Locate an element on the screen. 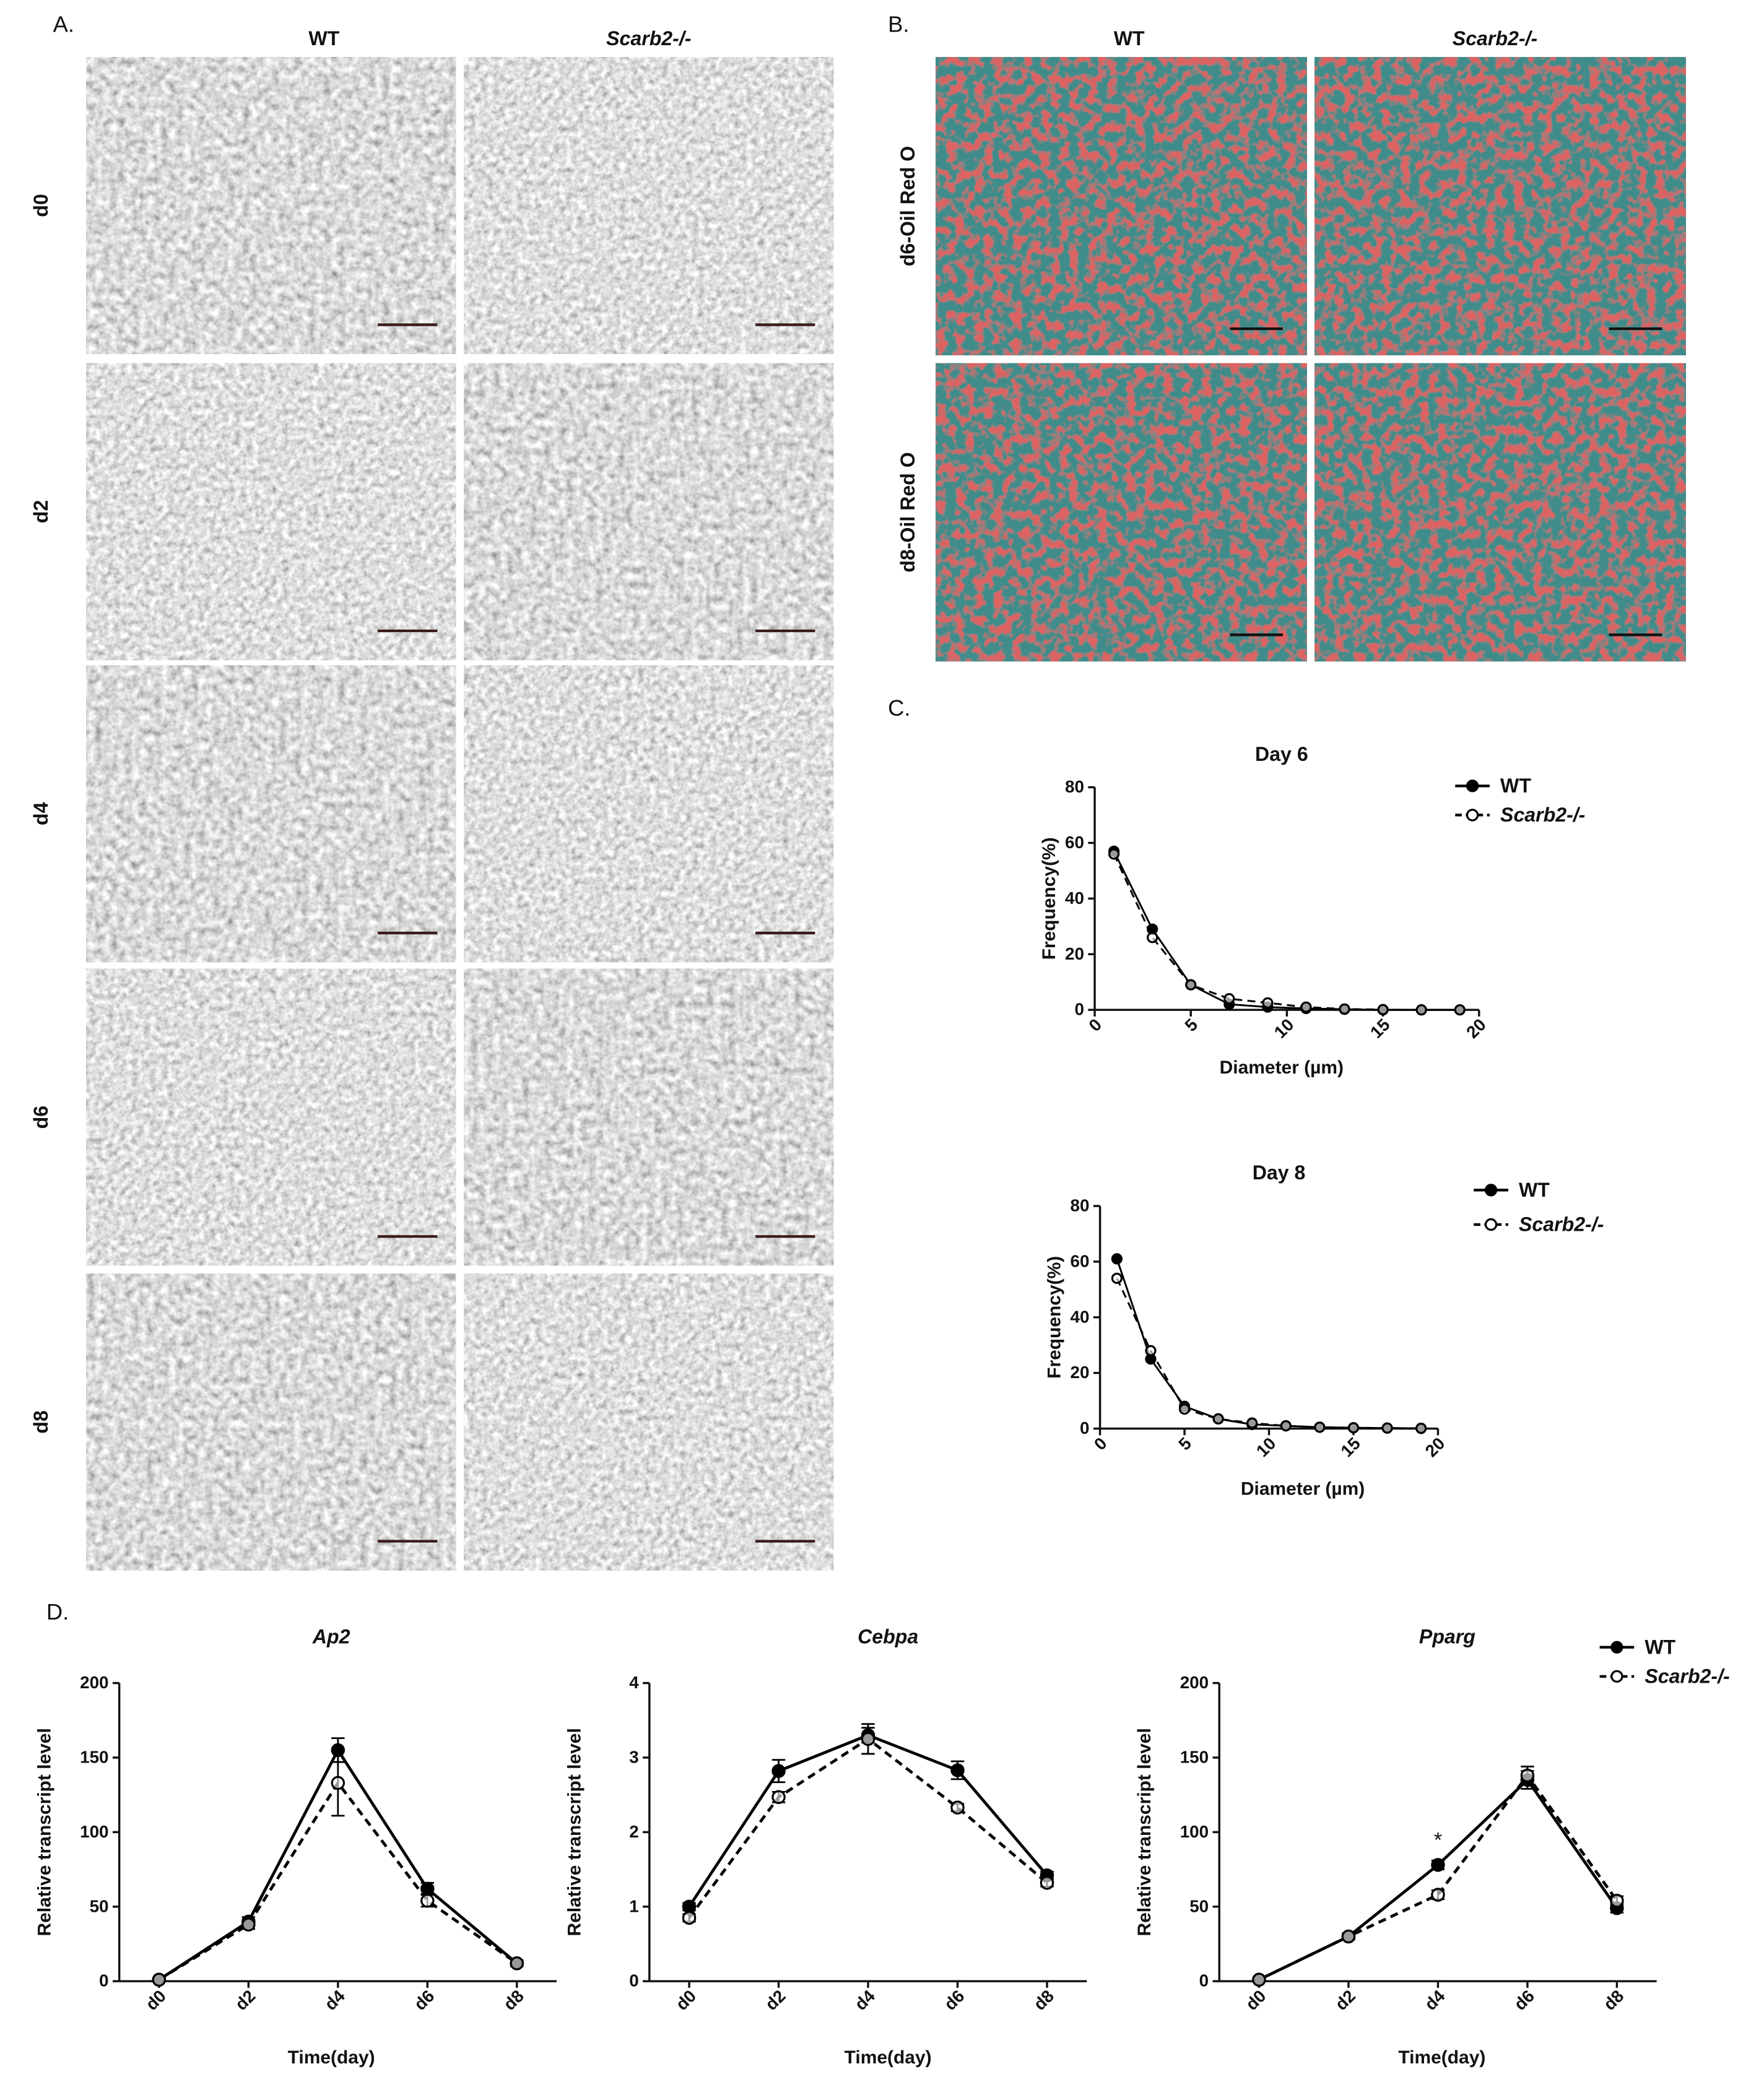 The image size is (1764, 2082). y-axis-label: Frequency(%) is located at coordinates (1054, 1317).